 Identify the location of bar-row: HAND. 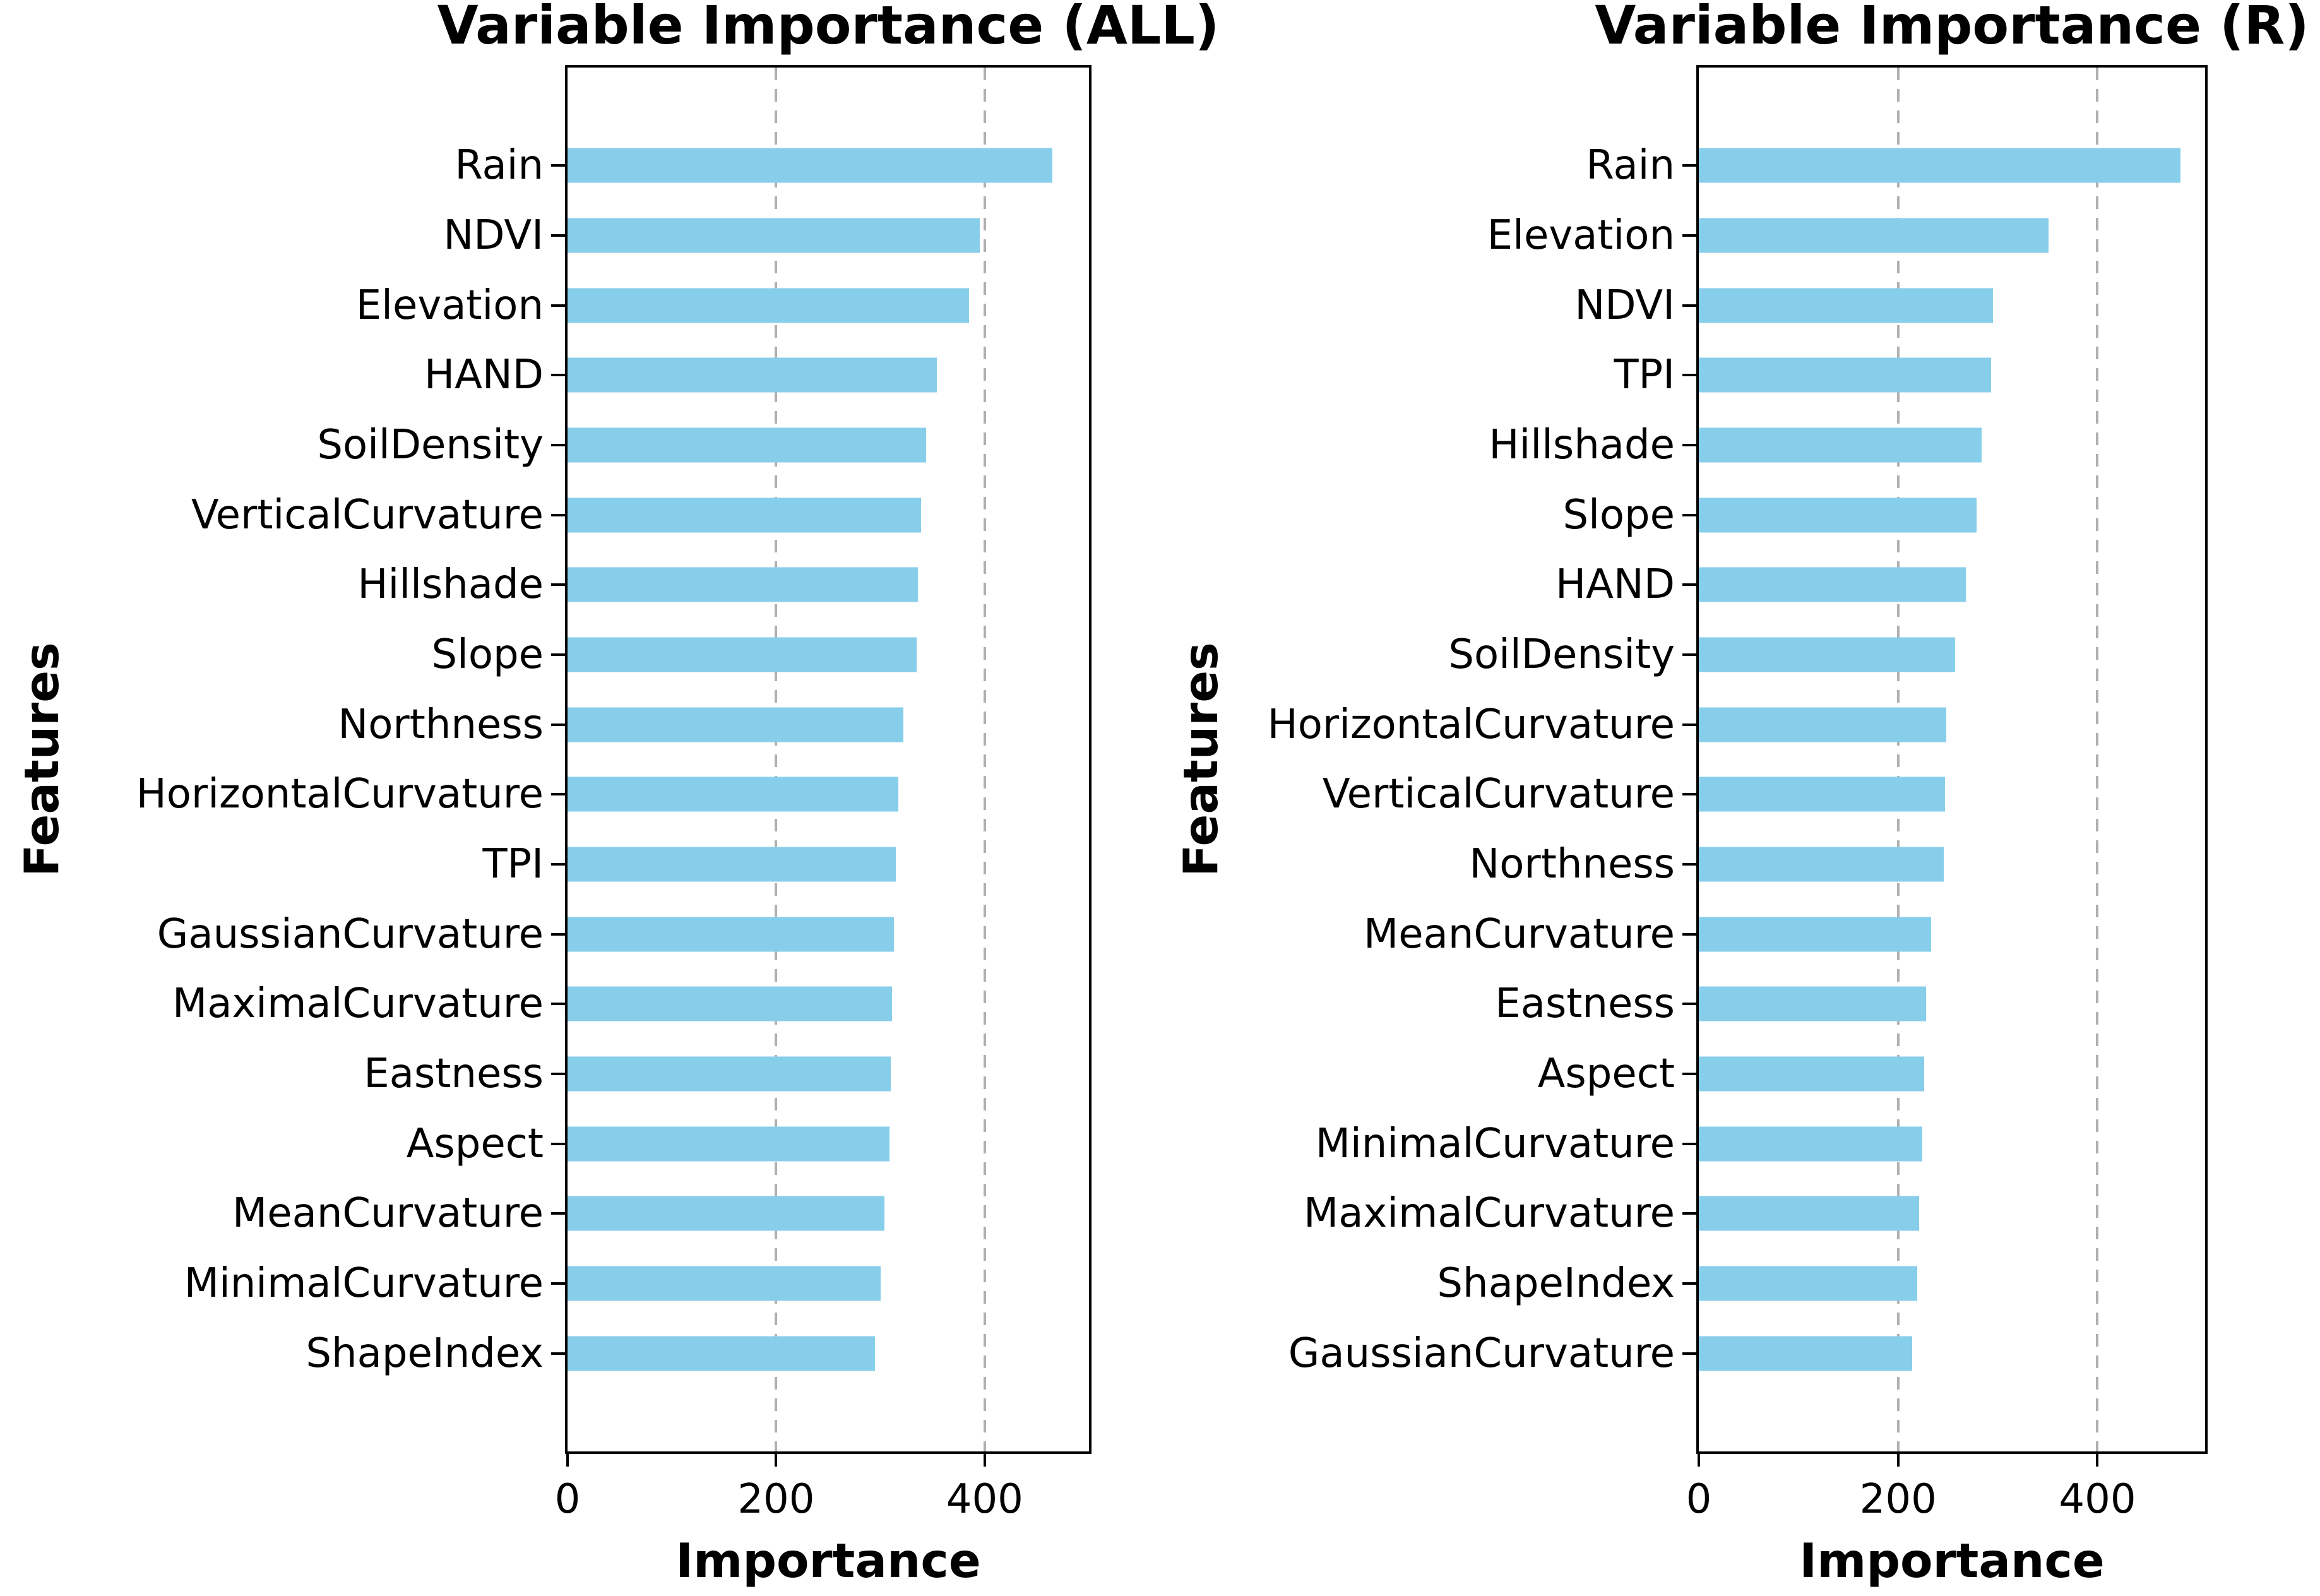
(1880, 585).